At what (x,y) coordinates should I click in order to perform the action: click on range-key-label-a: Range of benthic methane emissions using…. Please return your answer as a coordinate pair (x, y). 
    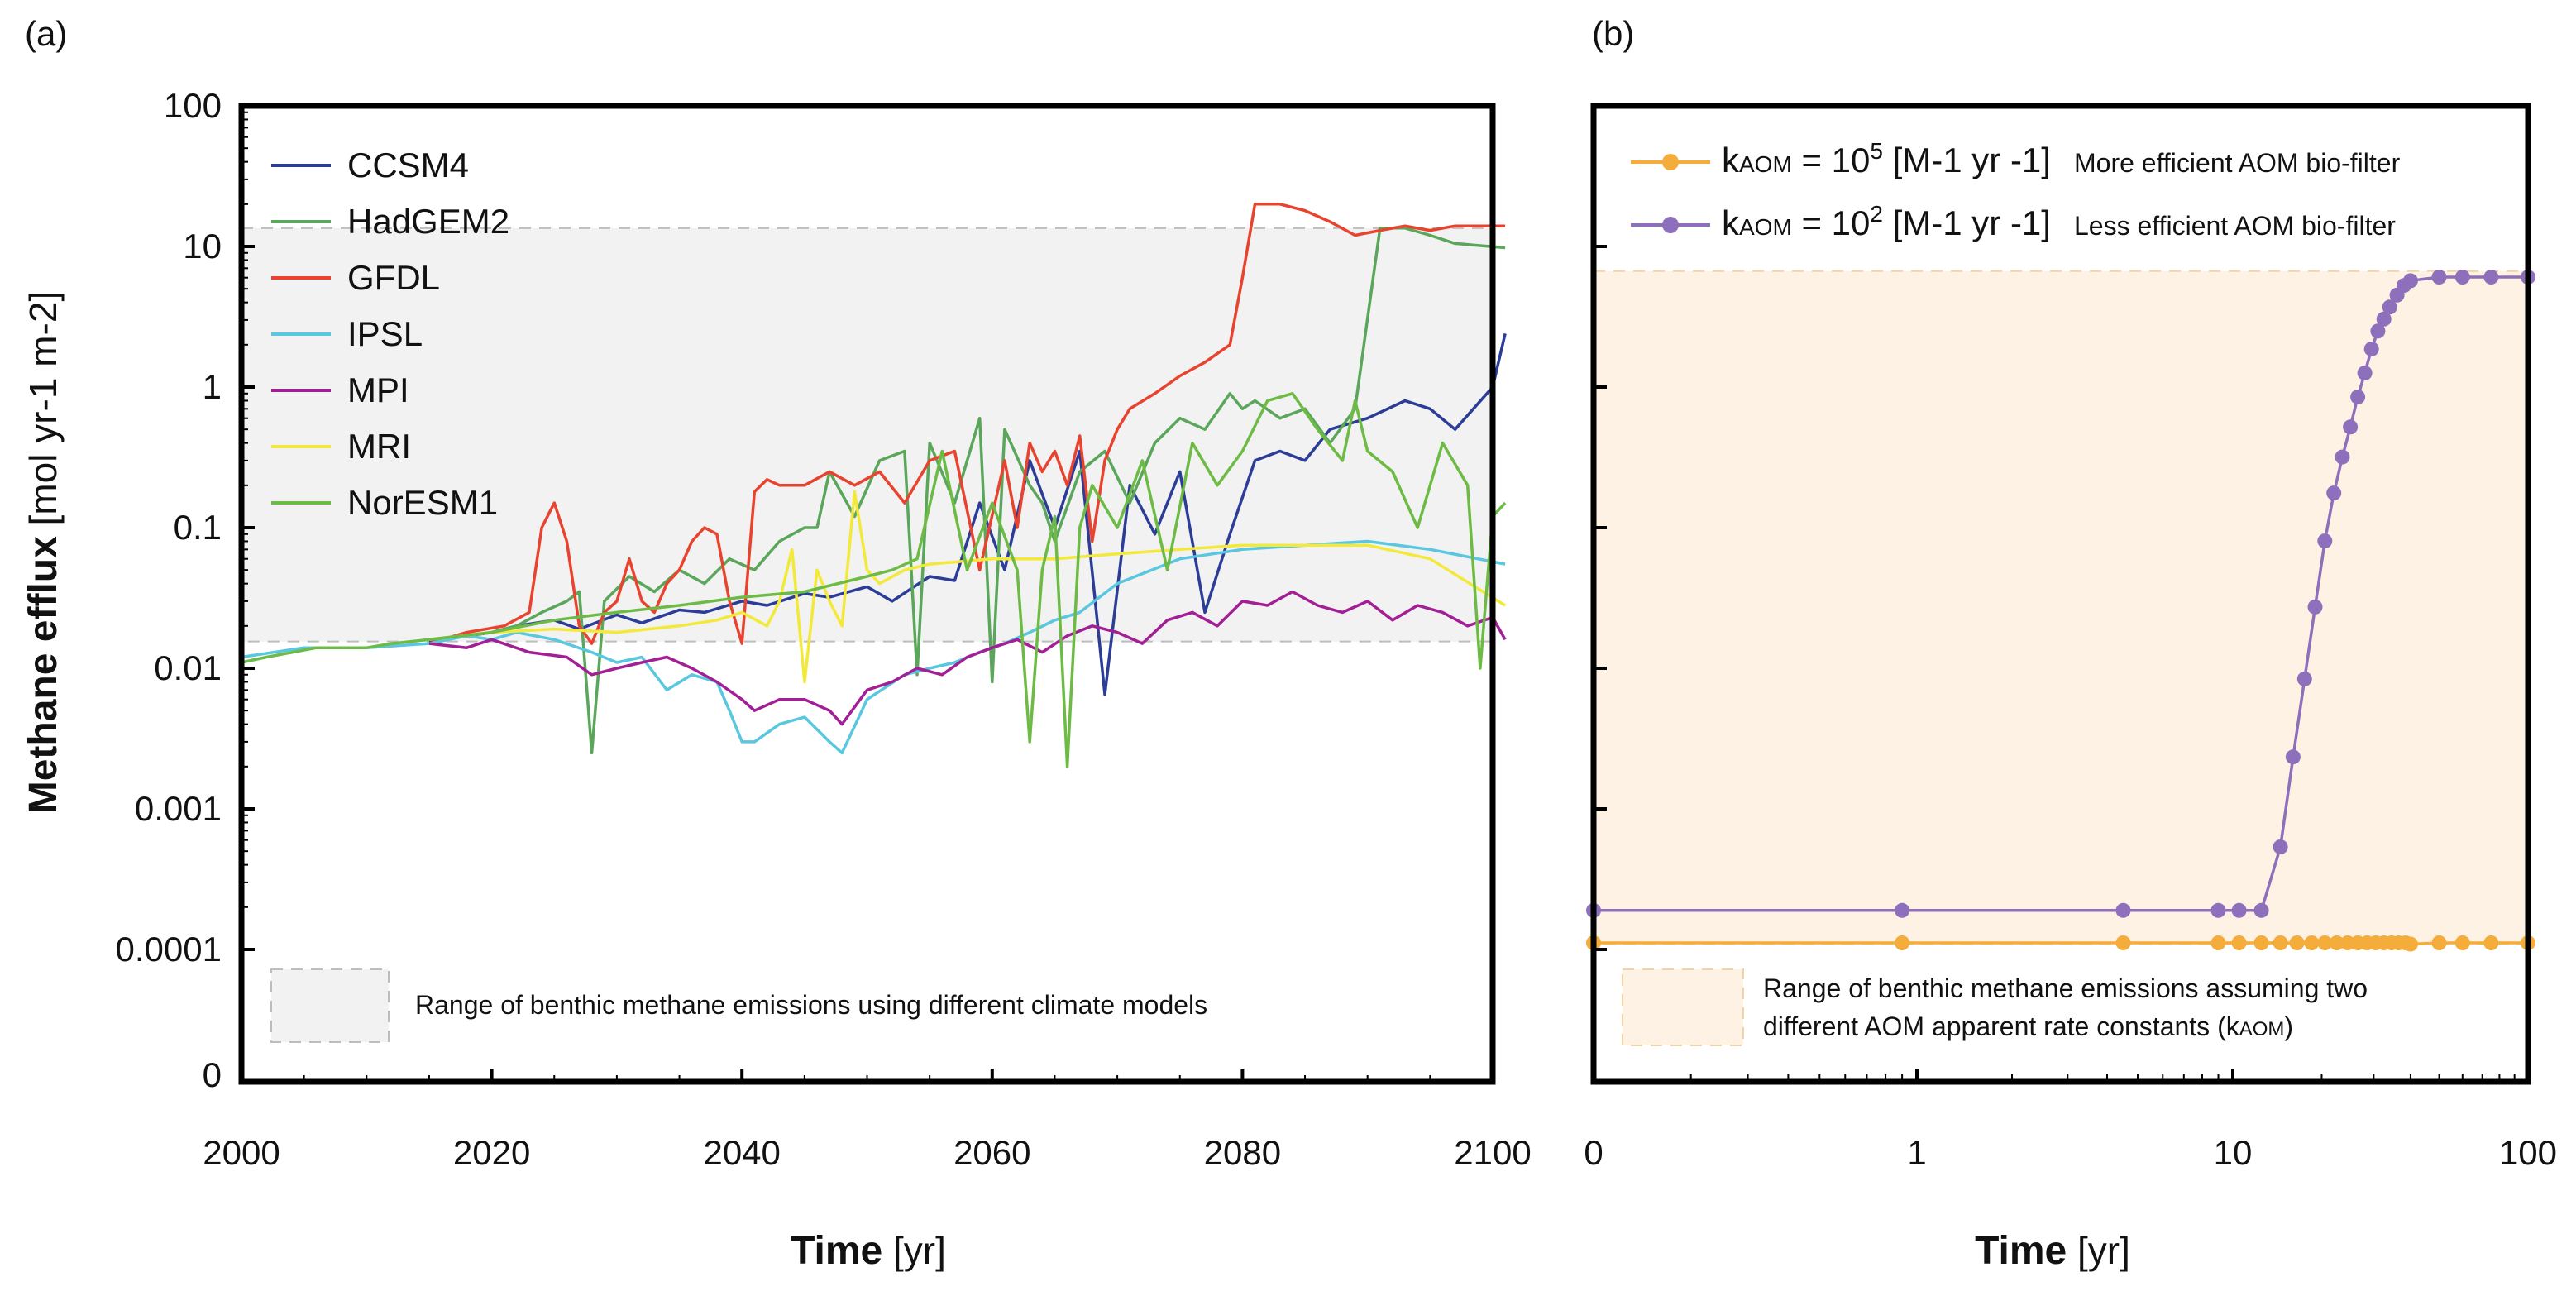
    Looking at the image, I should click on (811, 1005).